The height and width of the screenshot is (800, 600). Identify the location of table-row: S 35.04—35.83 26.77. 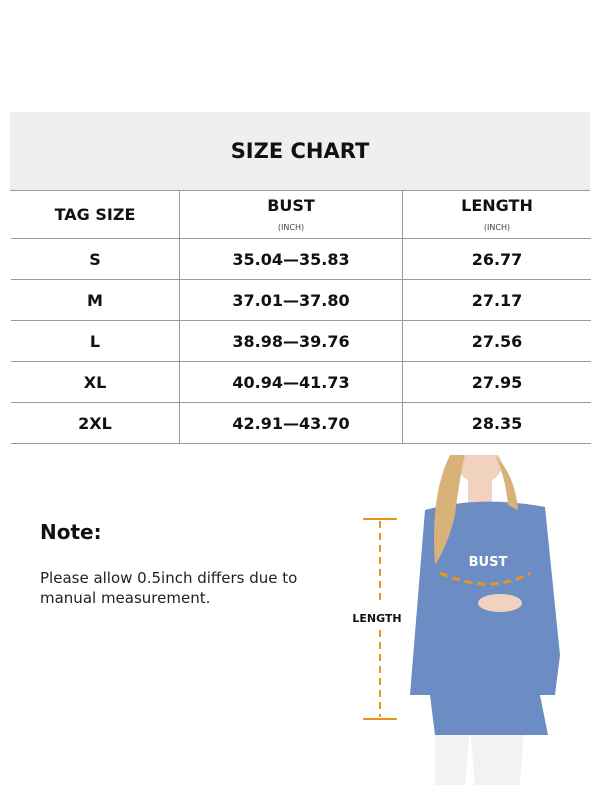
(301, 259).